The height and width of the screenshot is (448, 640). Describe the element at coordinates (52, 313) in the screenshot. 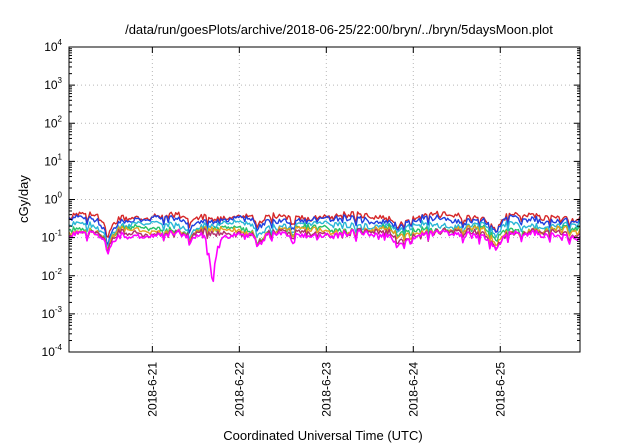

I see `y-tick-label: 10⁻³` at that location.